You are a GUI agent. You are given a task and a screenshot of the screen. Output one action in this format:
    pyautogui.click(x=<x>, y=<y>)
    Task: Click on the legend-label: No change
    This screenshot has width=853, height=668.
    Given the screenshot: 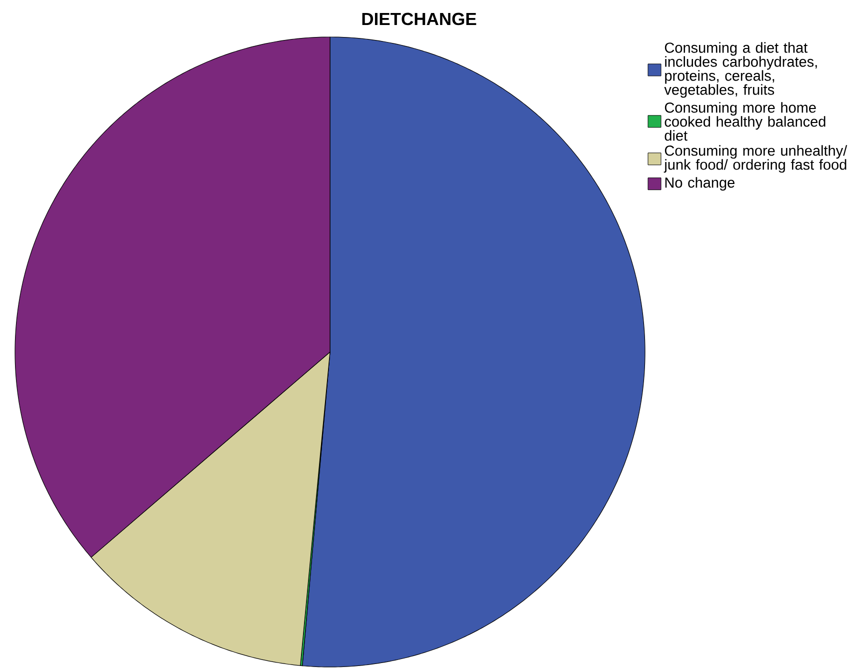 What is the action you would take?
    pyautogui.click(x=699, y=184)
    